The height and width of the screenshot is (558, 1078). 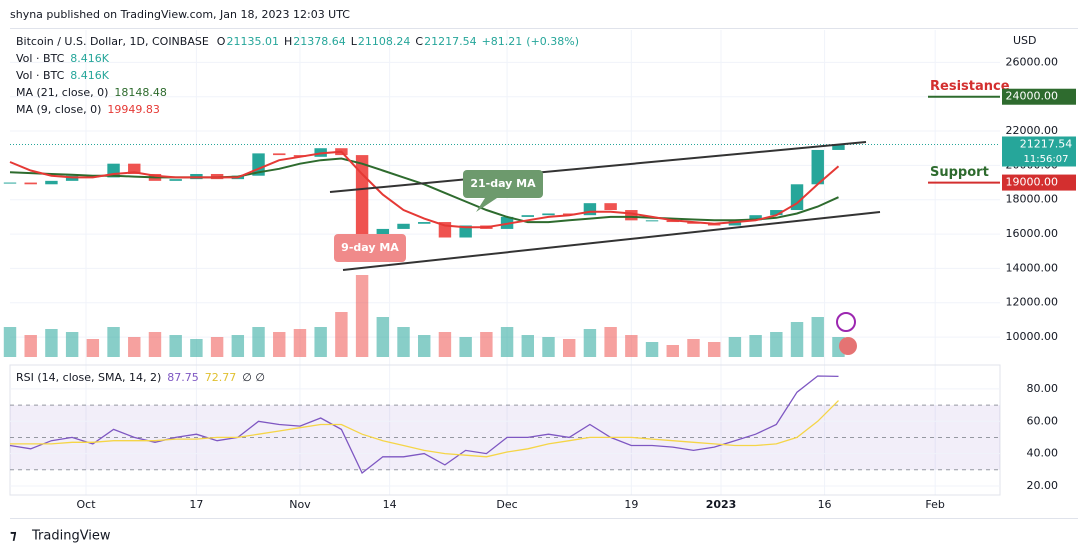 I want to click on ohlc-value: 21217.54, so click(x=450, y=41).